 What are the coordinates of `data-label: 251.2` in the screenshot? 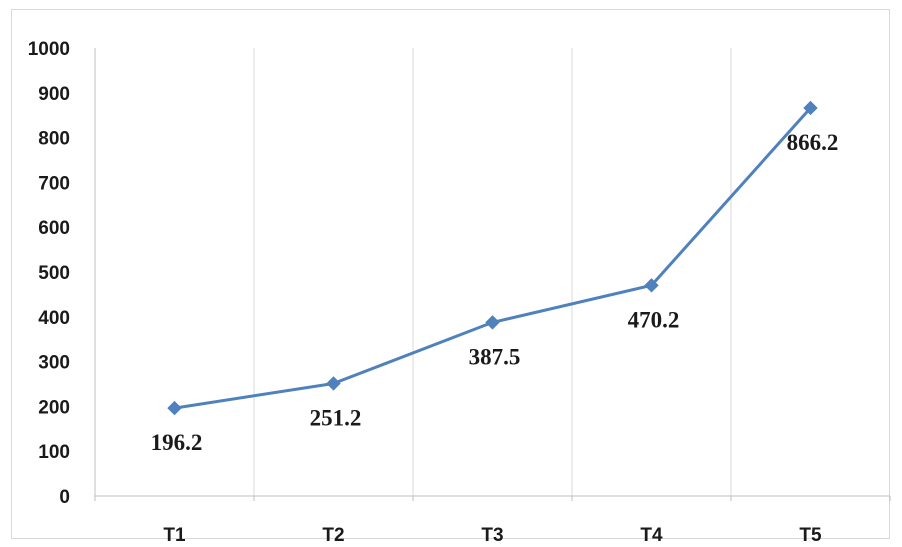 It's located at (336, 417).